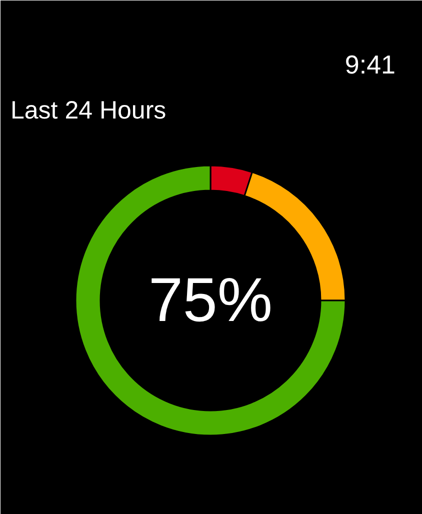 This screenshot has width=422, height=514. I want to click on text: 75%, so click(210, 300).